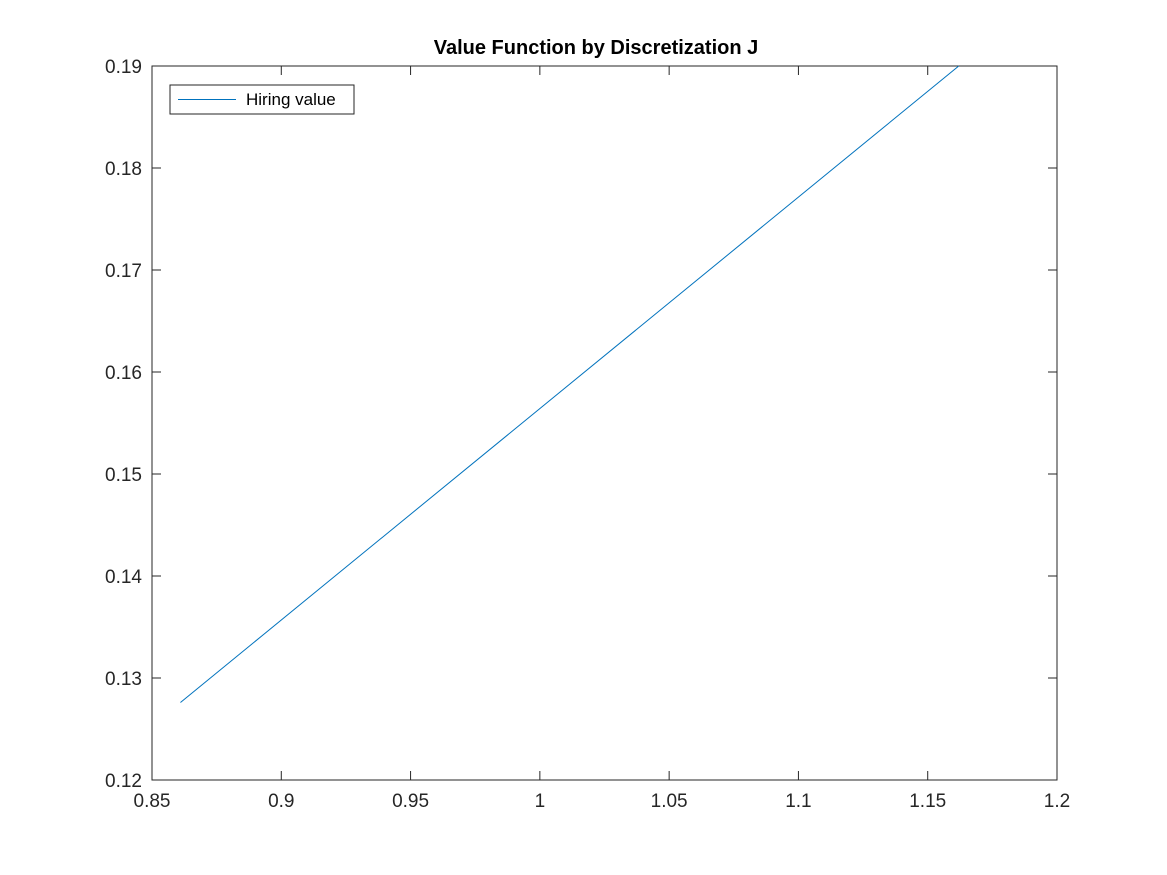 The height and width of the screenshot is (875, 1167). I want to click on x-tick-label: 1.15, so click(927, 801).